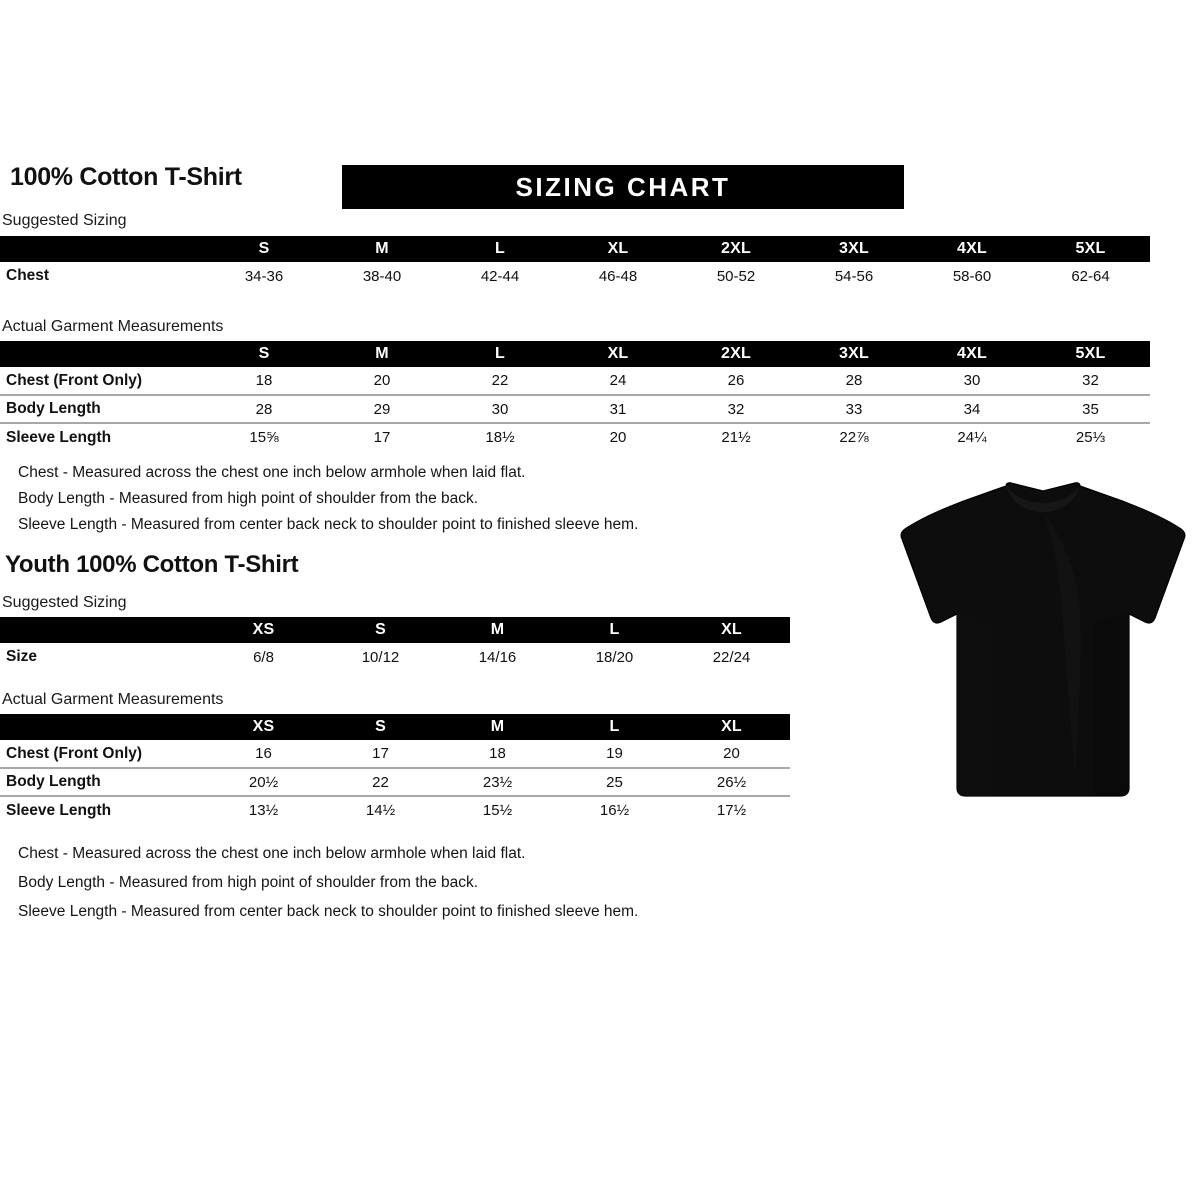 The height and width of the screenshot is (1200, 1200). I want to click on product-title: 100% Cotton T-Shirt, so click(126, 177).